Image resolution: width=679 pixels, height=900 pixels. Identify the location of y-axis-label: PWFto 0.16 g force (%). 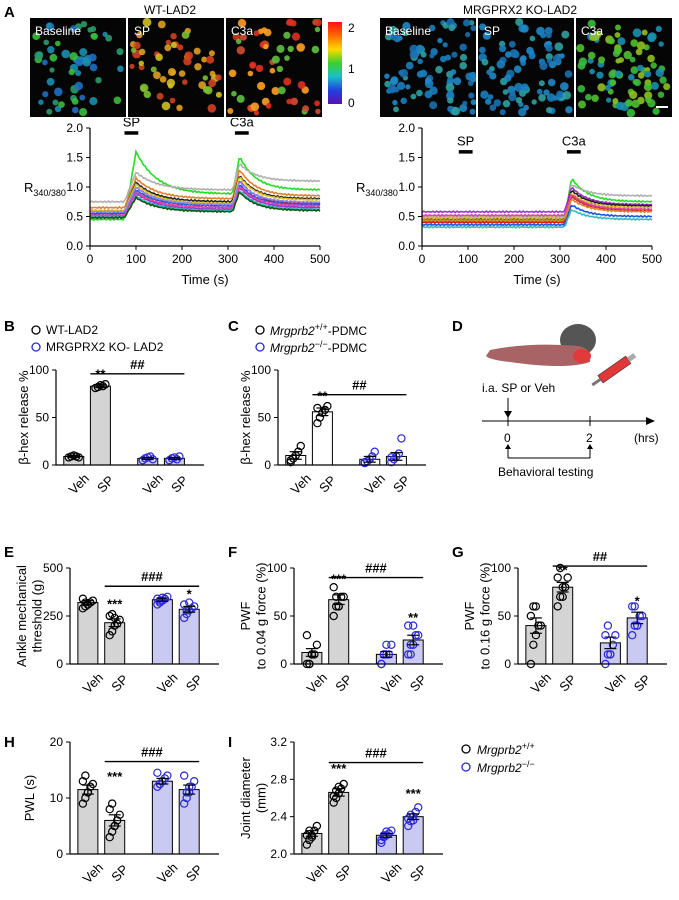
(477, 616).